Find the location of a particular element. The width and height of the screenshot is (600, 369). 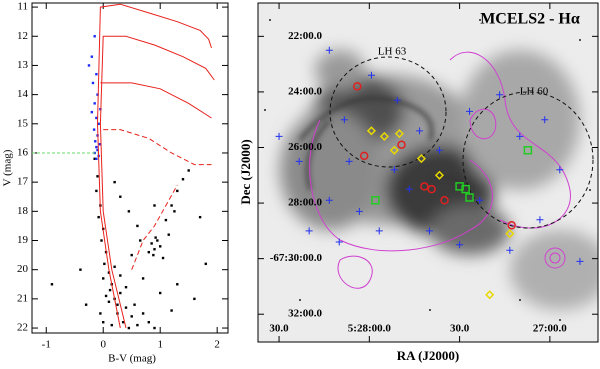

y-tick-label: 24:00.0 is located at coordinates (305, 91).